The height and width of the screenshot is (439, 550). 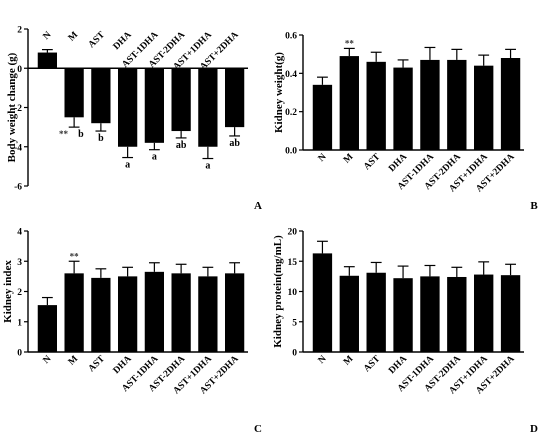 I want to click on y-tick-label: 4, so click(x=19, y=233).